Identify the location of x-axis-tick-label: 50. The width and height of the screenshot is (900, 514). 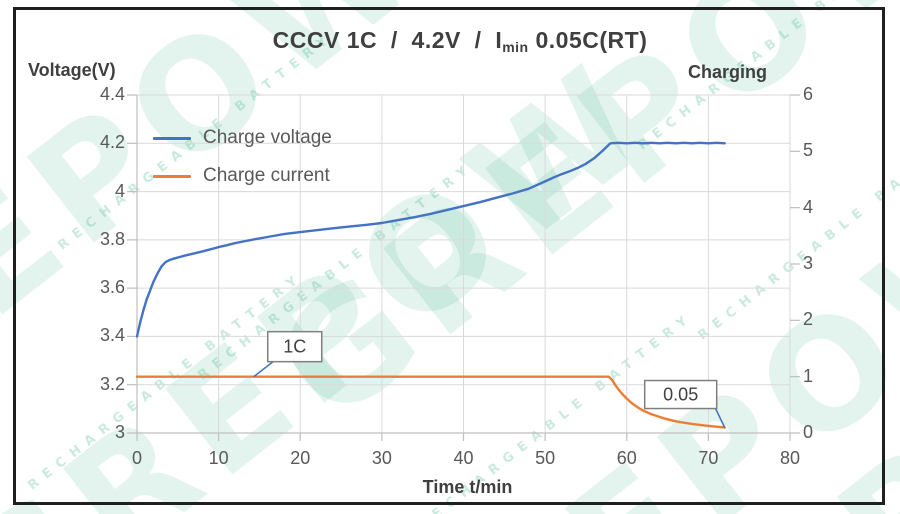
(545, 458).